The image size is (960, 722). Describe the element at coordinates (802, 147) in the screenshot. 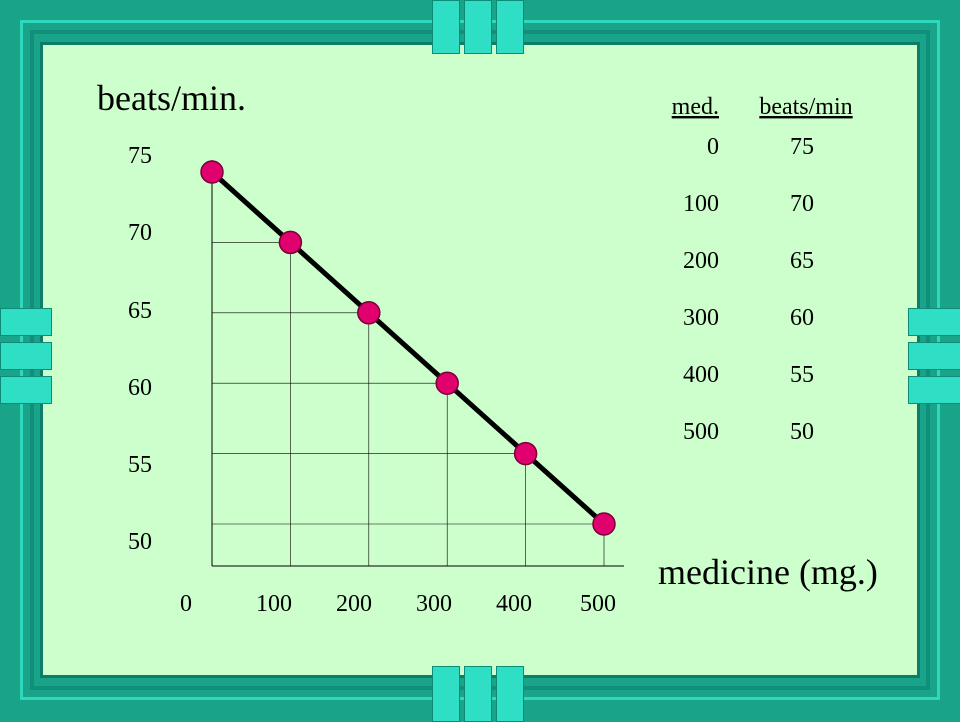

I see `table-cell-beats: 75` at that location.